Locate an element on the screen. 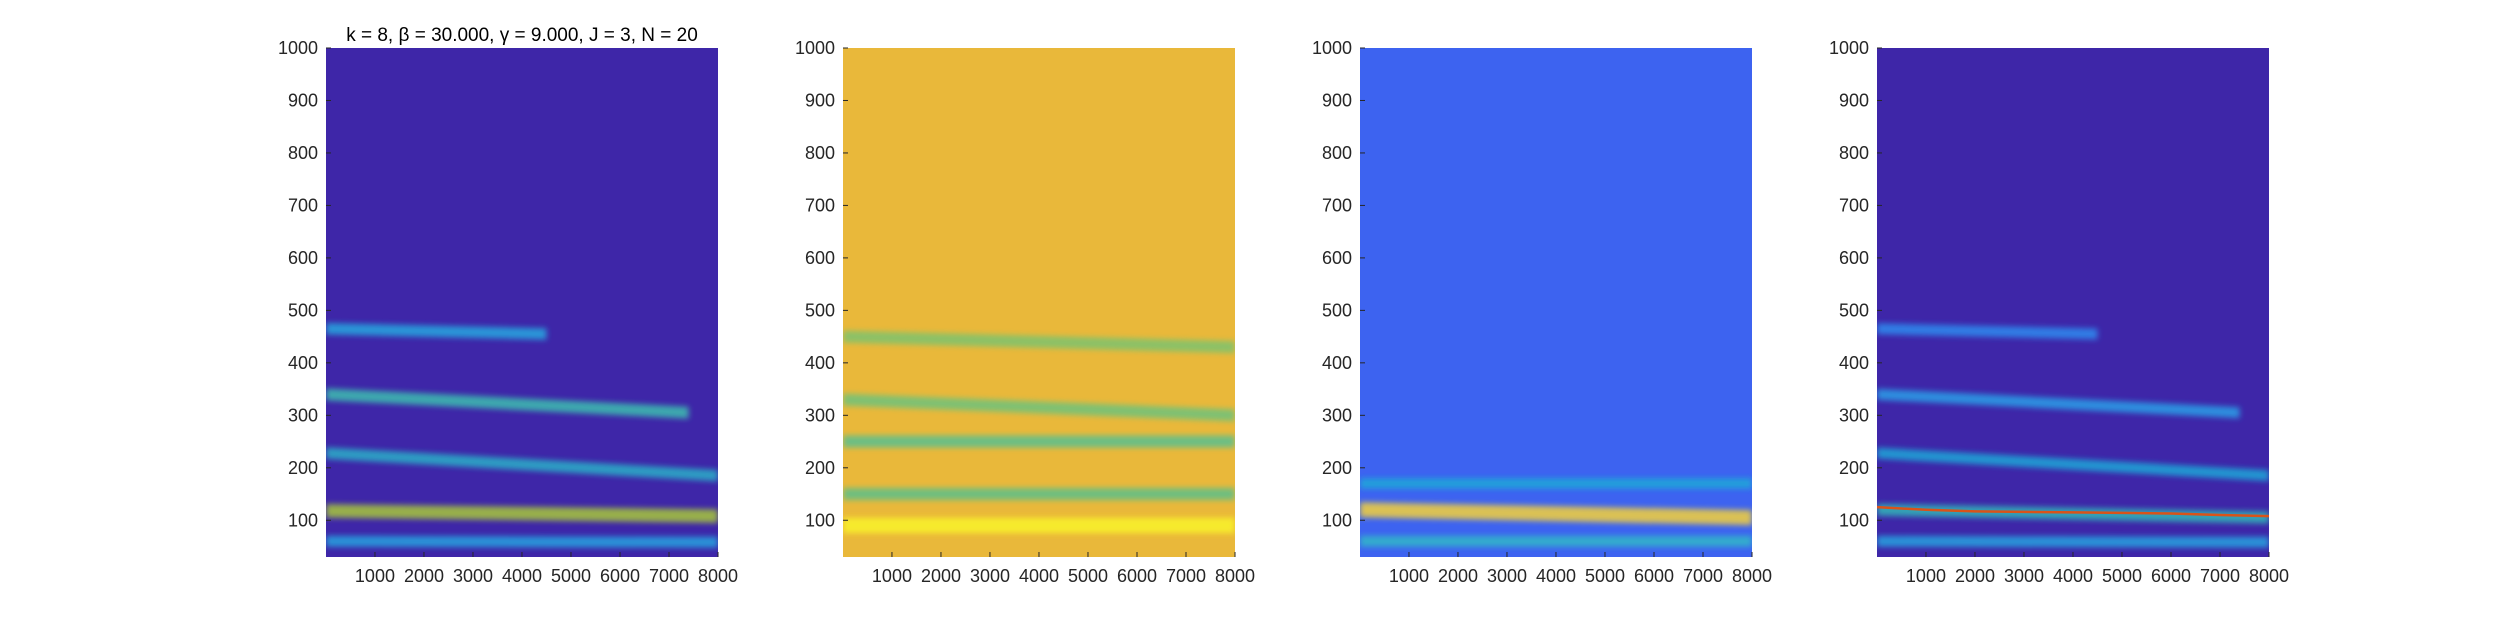  ridge-line is located at coordinates (2073, 511).